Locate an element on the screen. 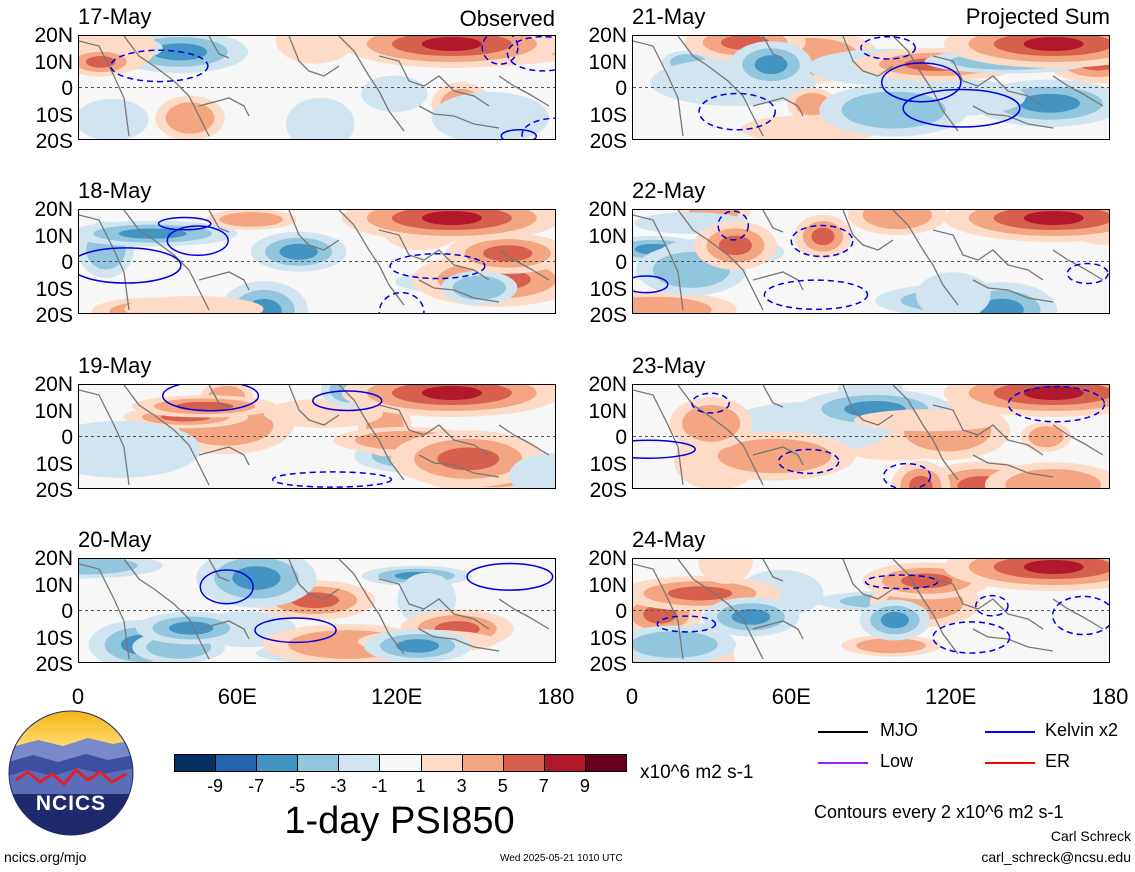 The width and height of the screenshot is (1135, 872). colorbar-tick-label: -3 is located at coordinates (338, 786).